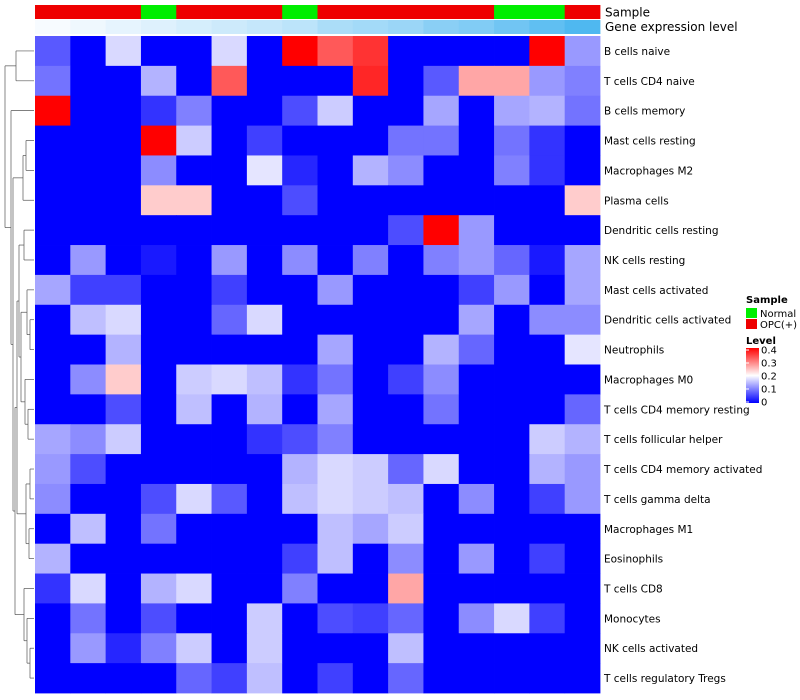 The image size is (800, 700). Describe the element at coordinates (19, 364) in the screenshot. I see `row-dendrogram` at that location.